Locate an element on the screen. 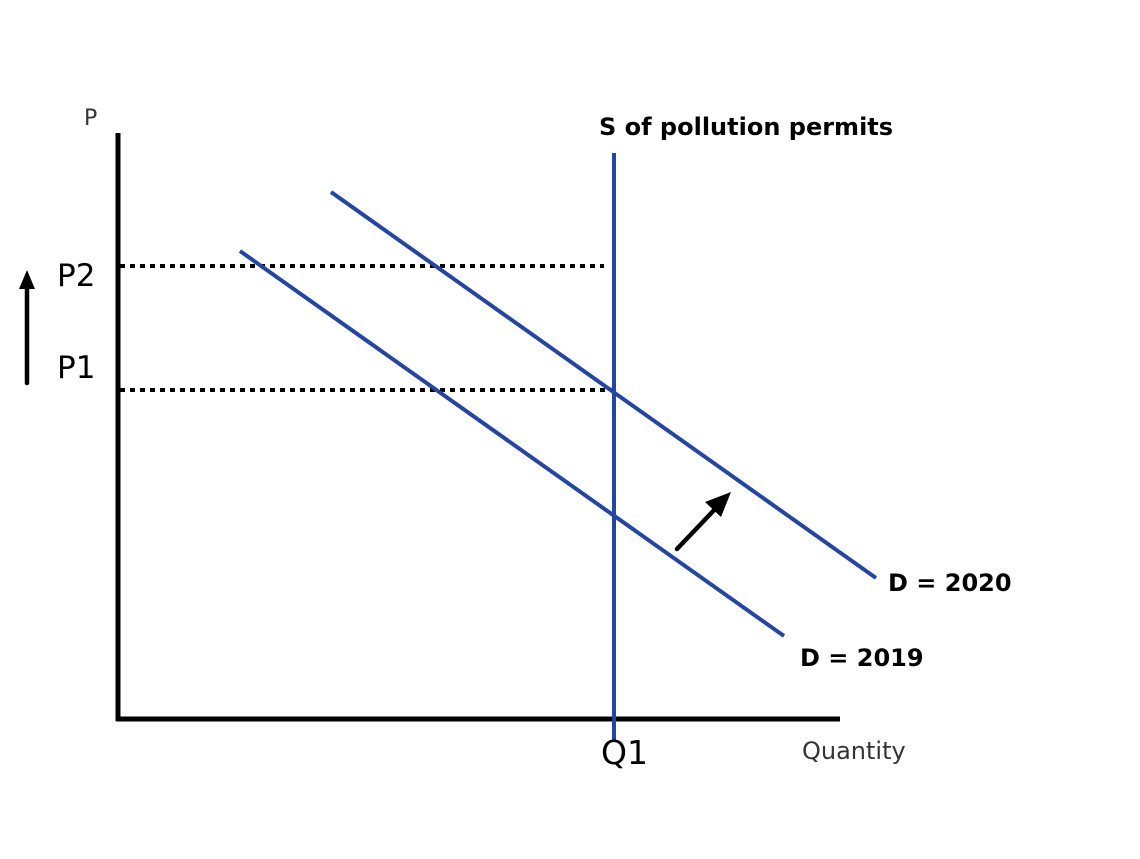 This screenshot has width=1140, height=859. supply-label: S of pollution permits is located at coordinates (746, 127).